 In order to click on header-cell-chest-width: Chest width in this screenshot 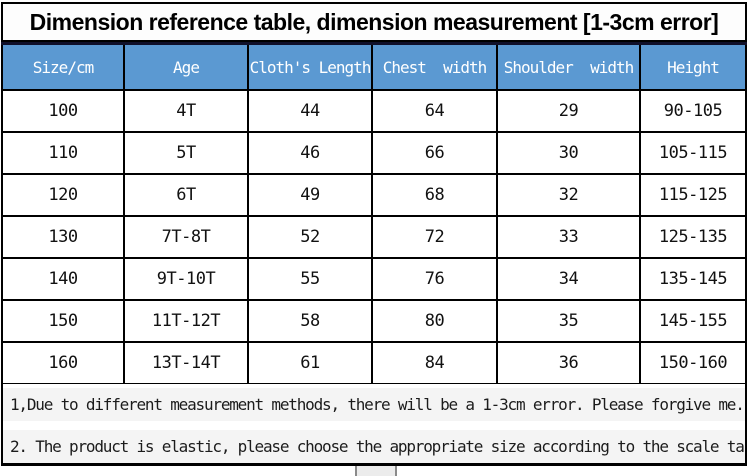, I will do `click(434, 66)`.